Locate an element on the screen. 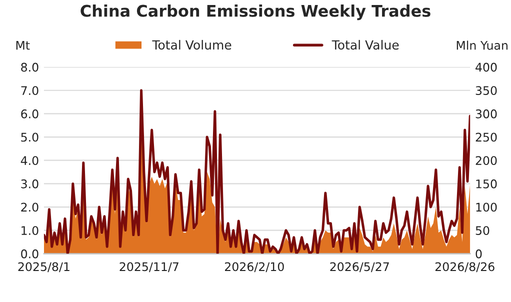  x-tick-label: 2026/2/10 is located at coordinates (254, 267).